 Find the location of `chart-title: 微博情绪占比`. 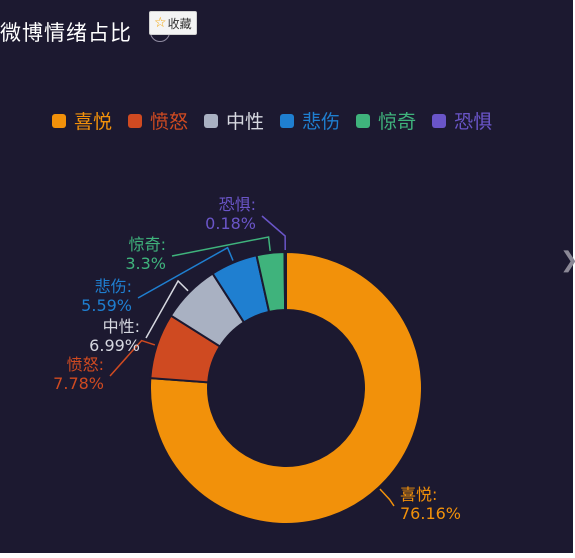

chart-title: 微博情绪占比 is located at coordinates (66, 33).